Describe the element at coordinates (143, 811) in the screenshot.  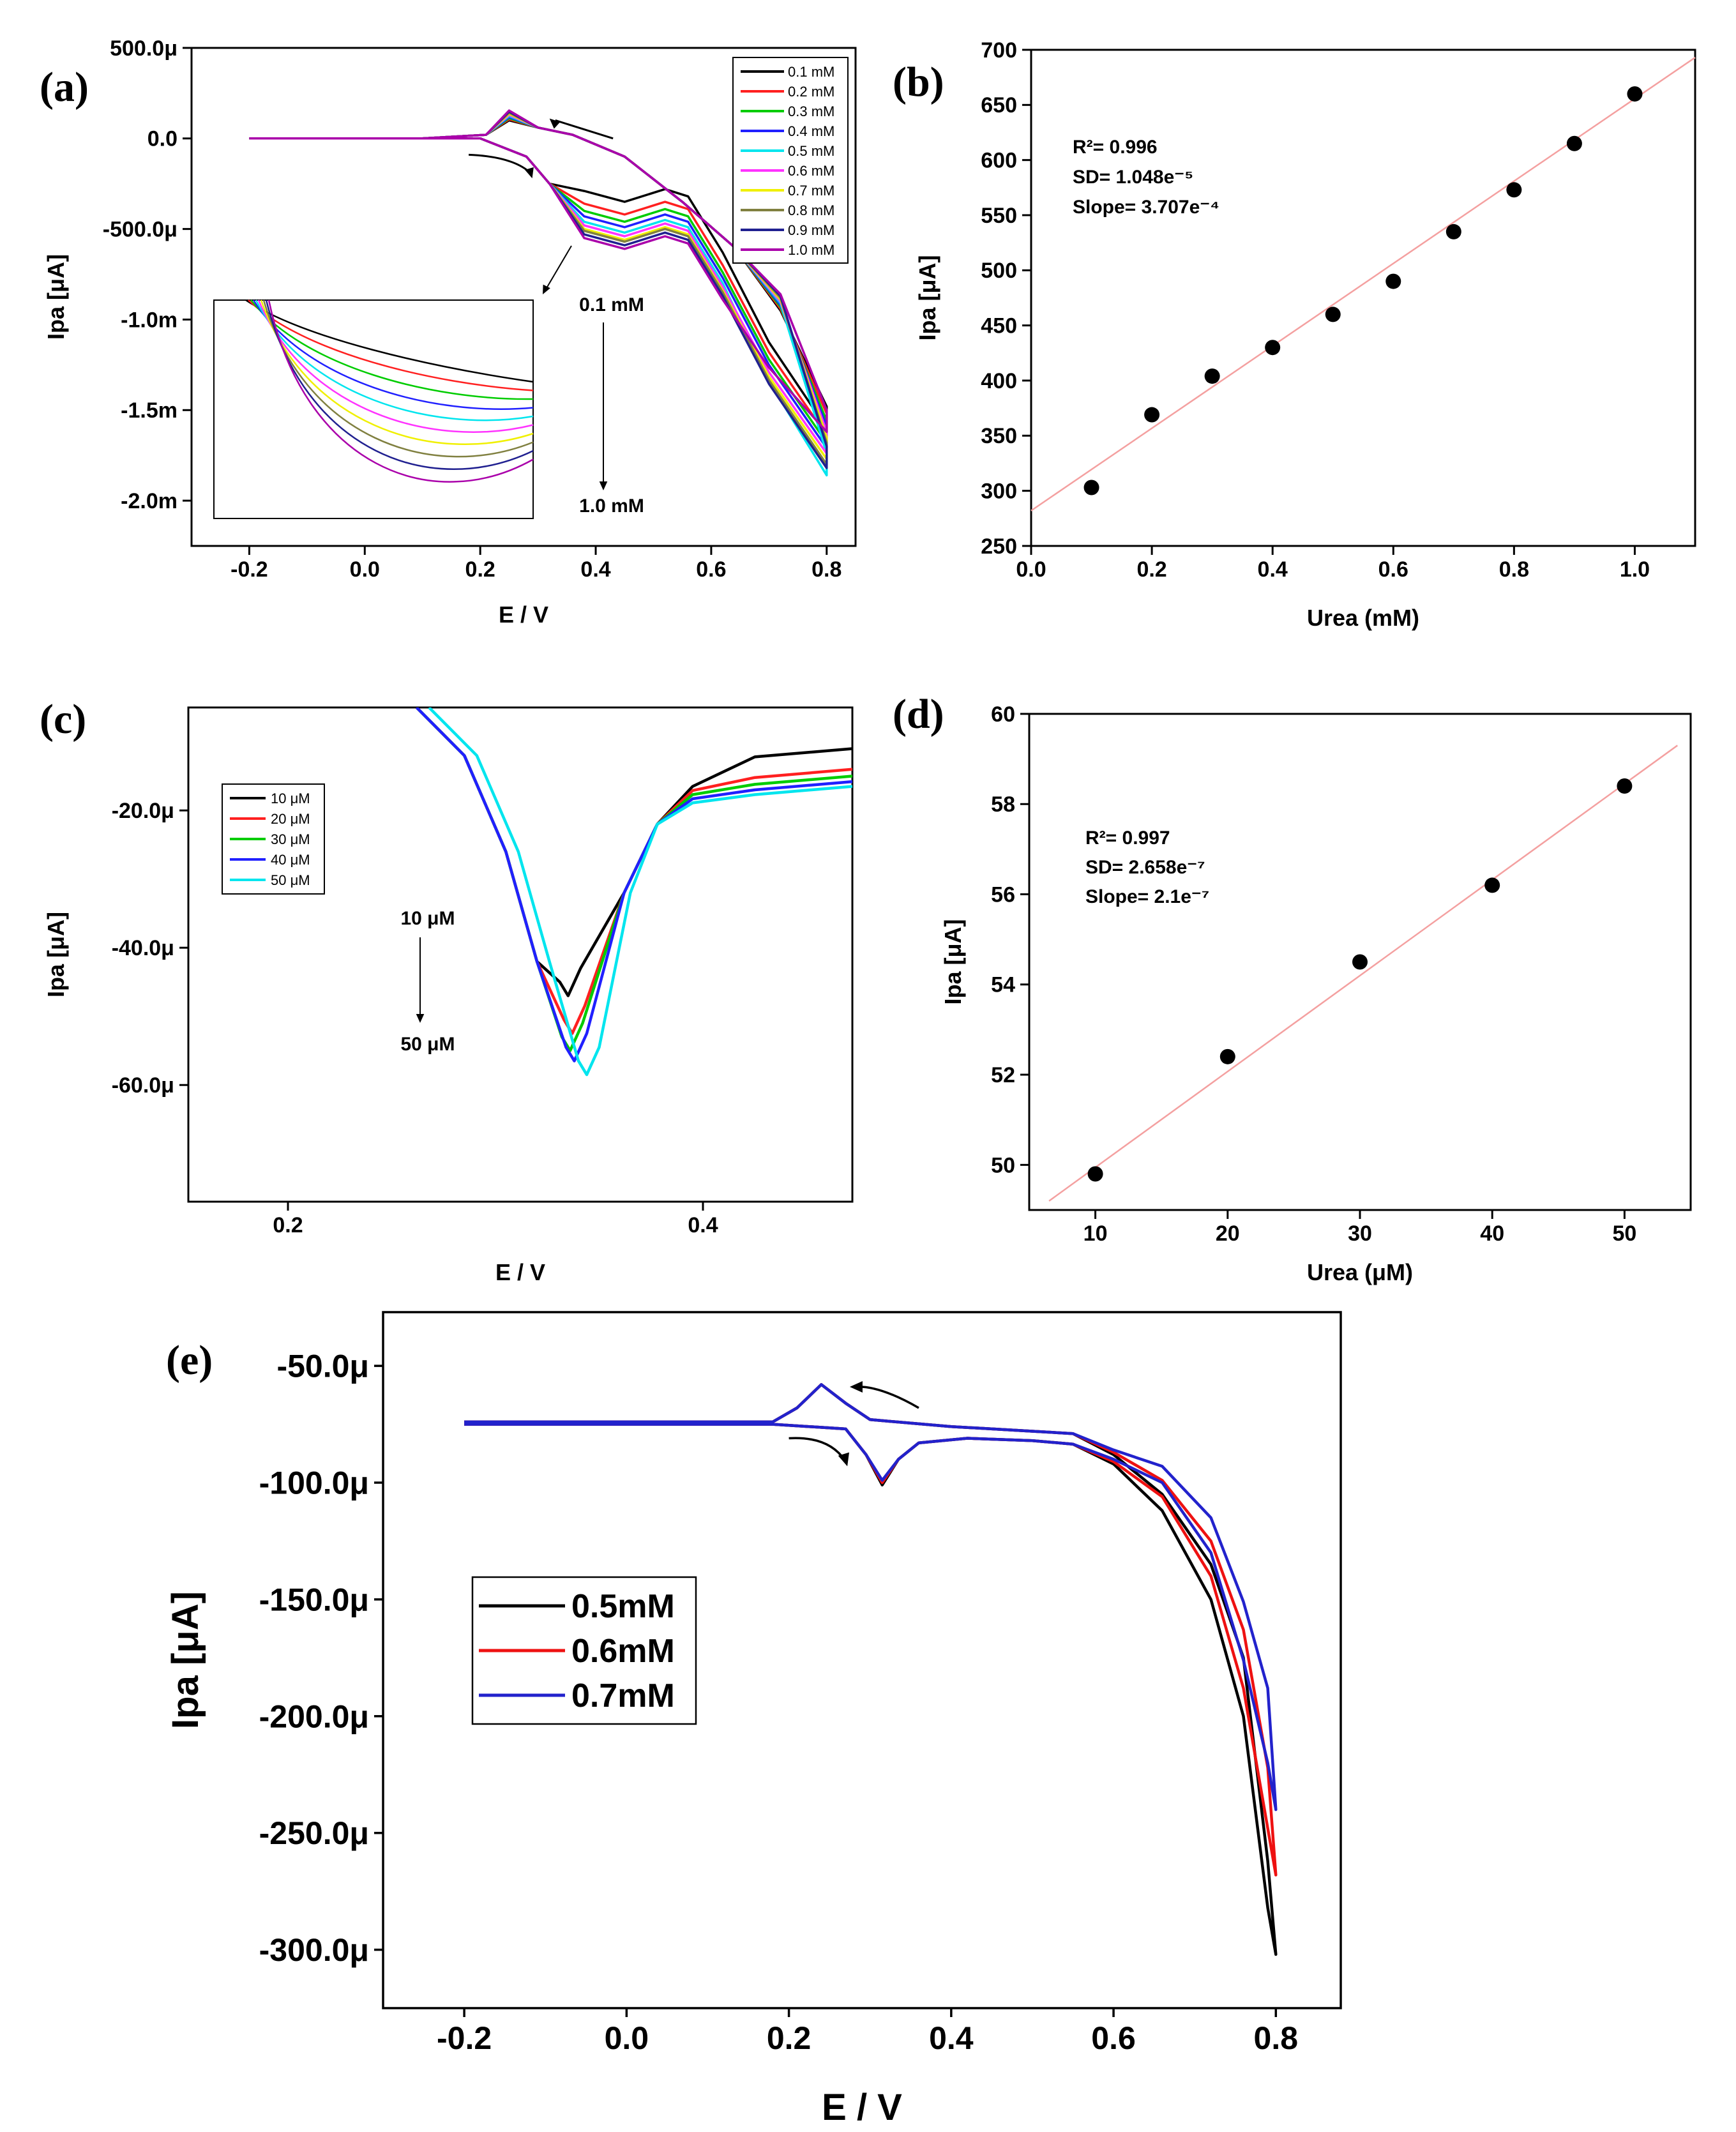
I see `y-tick-label: -20.0μ` at that location.